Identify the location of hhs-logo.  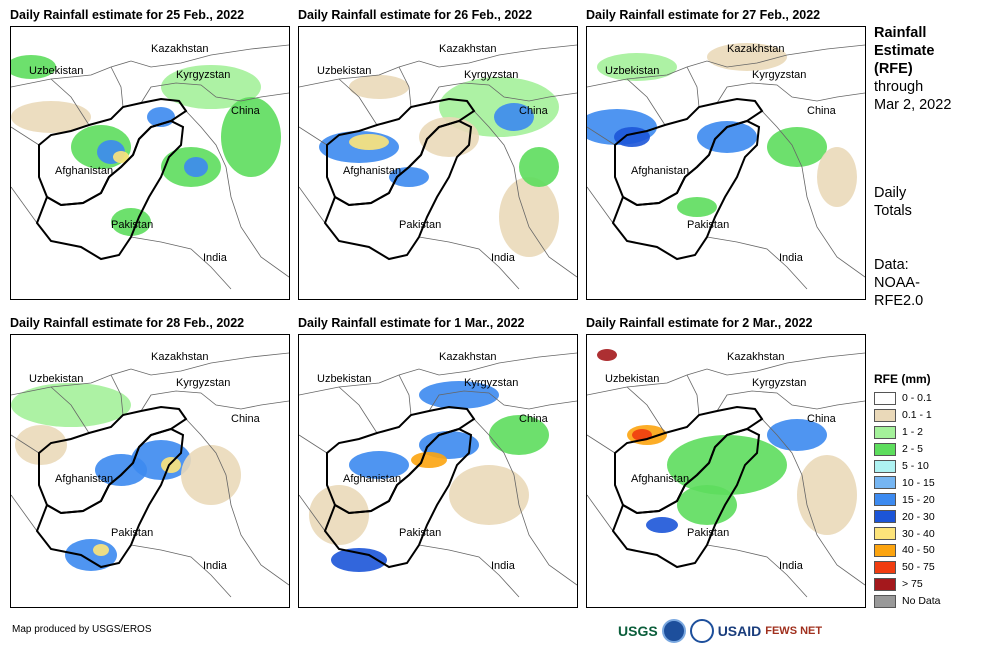
(701, 631).